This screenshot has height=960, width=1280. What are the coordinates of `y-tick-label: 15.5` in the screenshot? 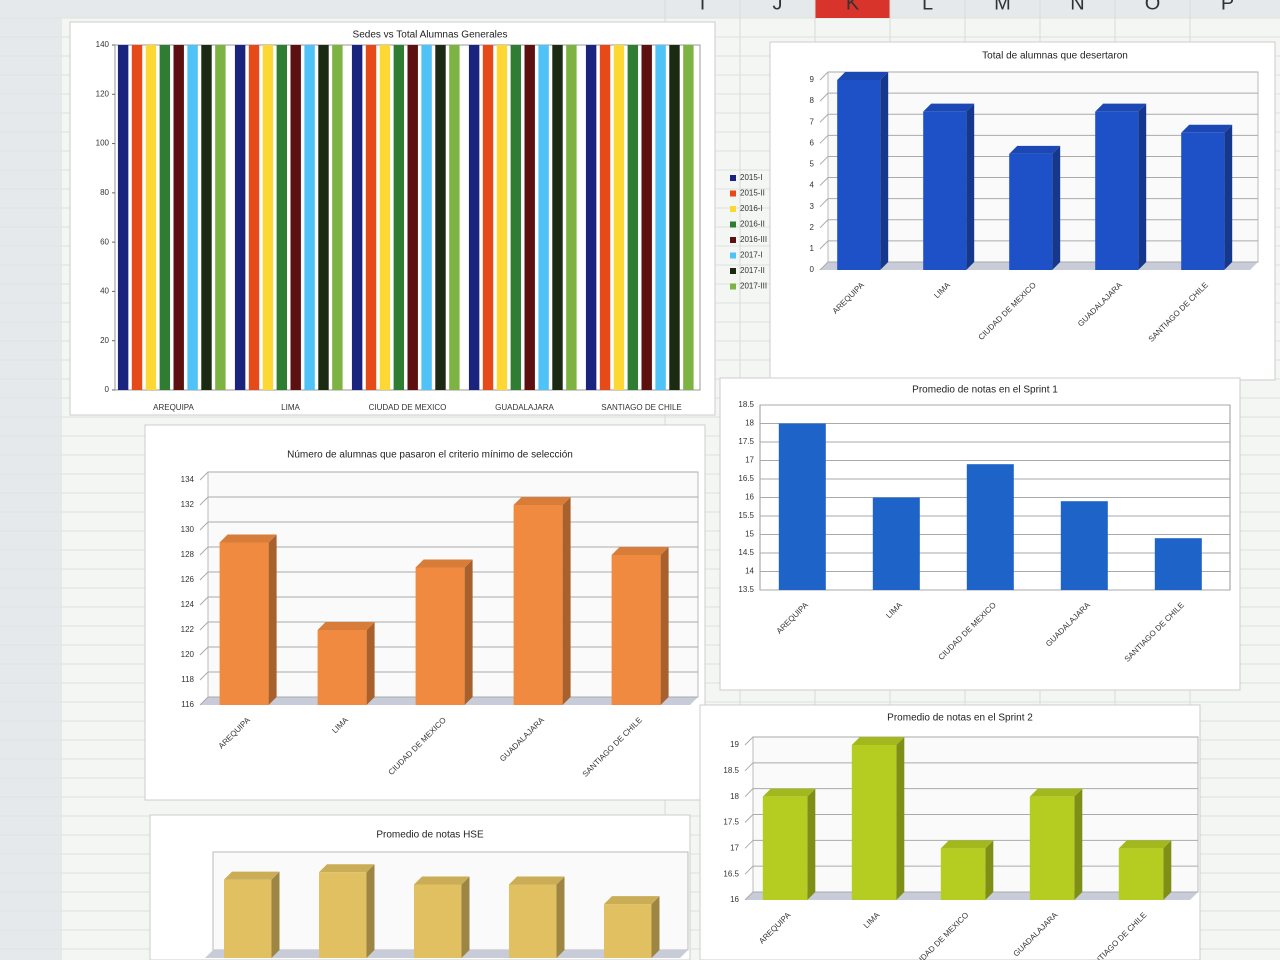 It's located at (746, 515).